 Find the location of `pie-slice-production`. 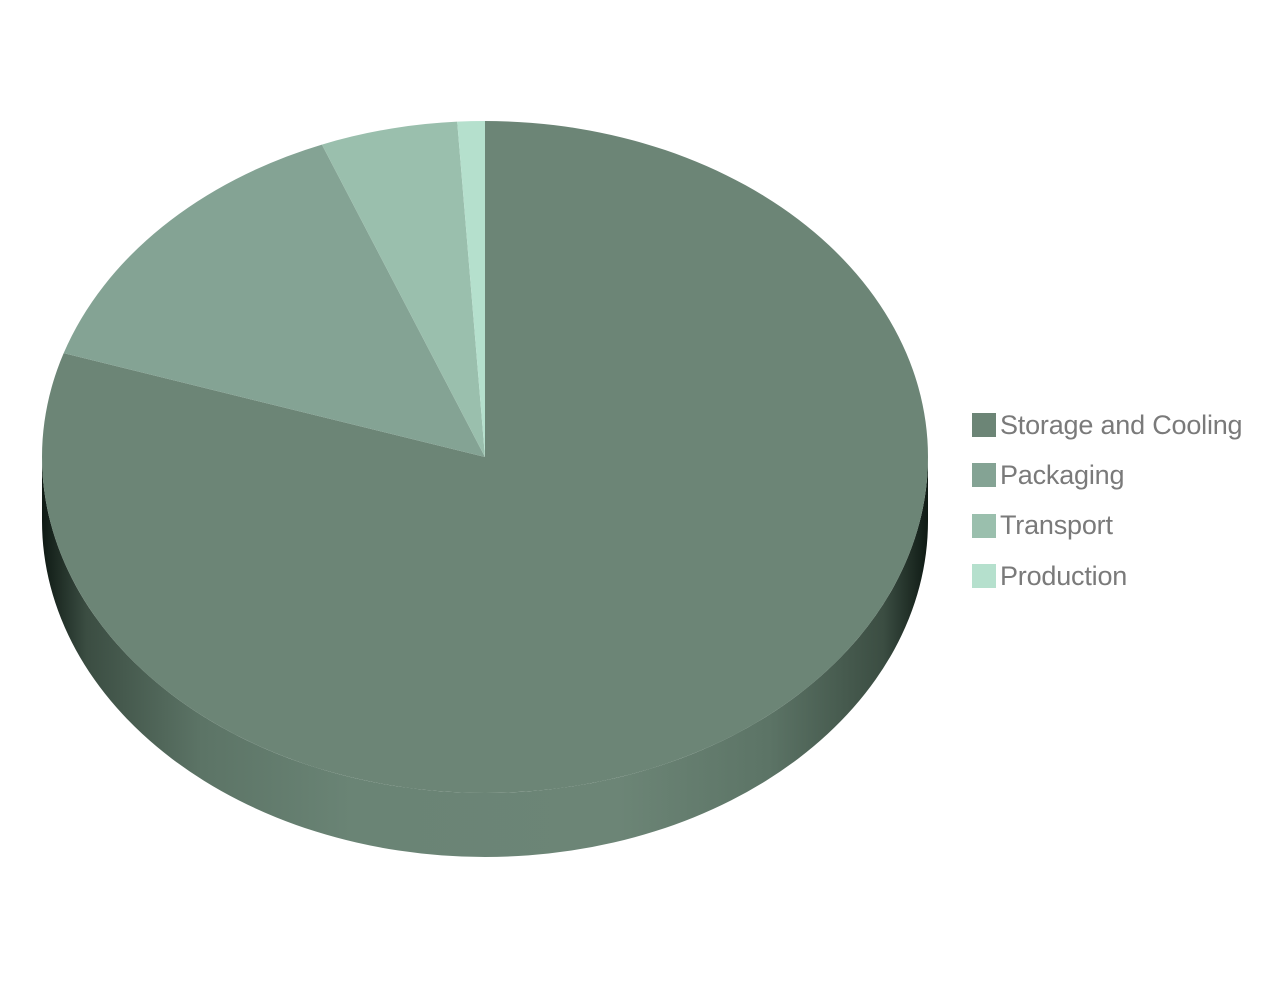

pie-slice-production is located at coordinates (471, 289).